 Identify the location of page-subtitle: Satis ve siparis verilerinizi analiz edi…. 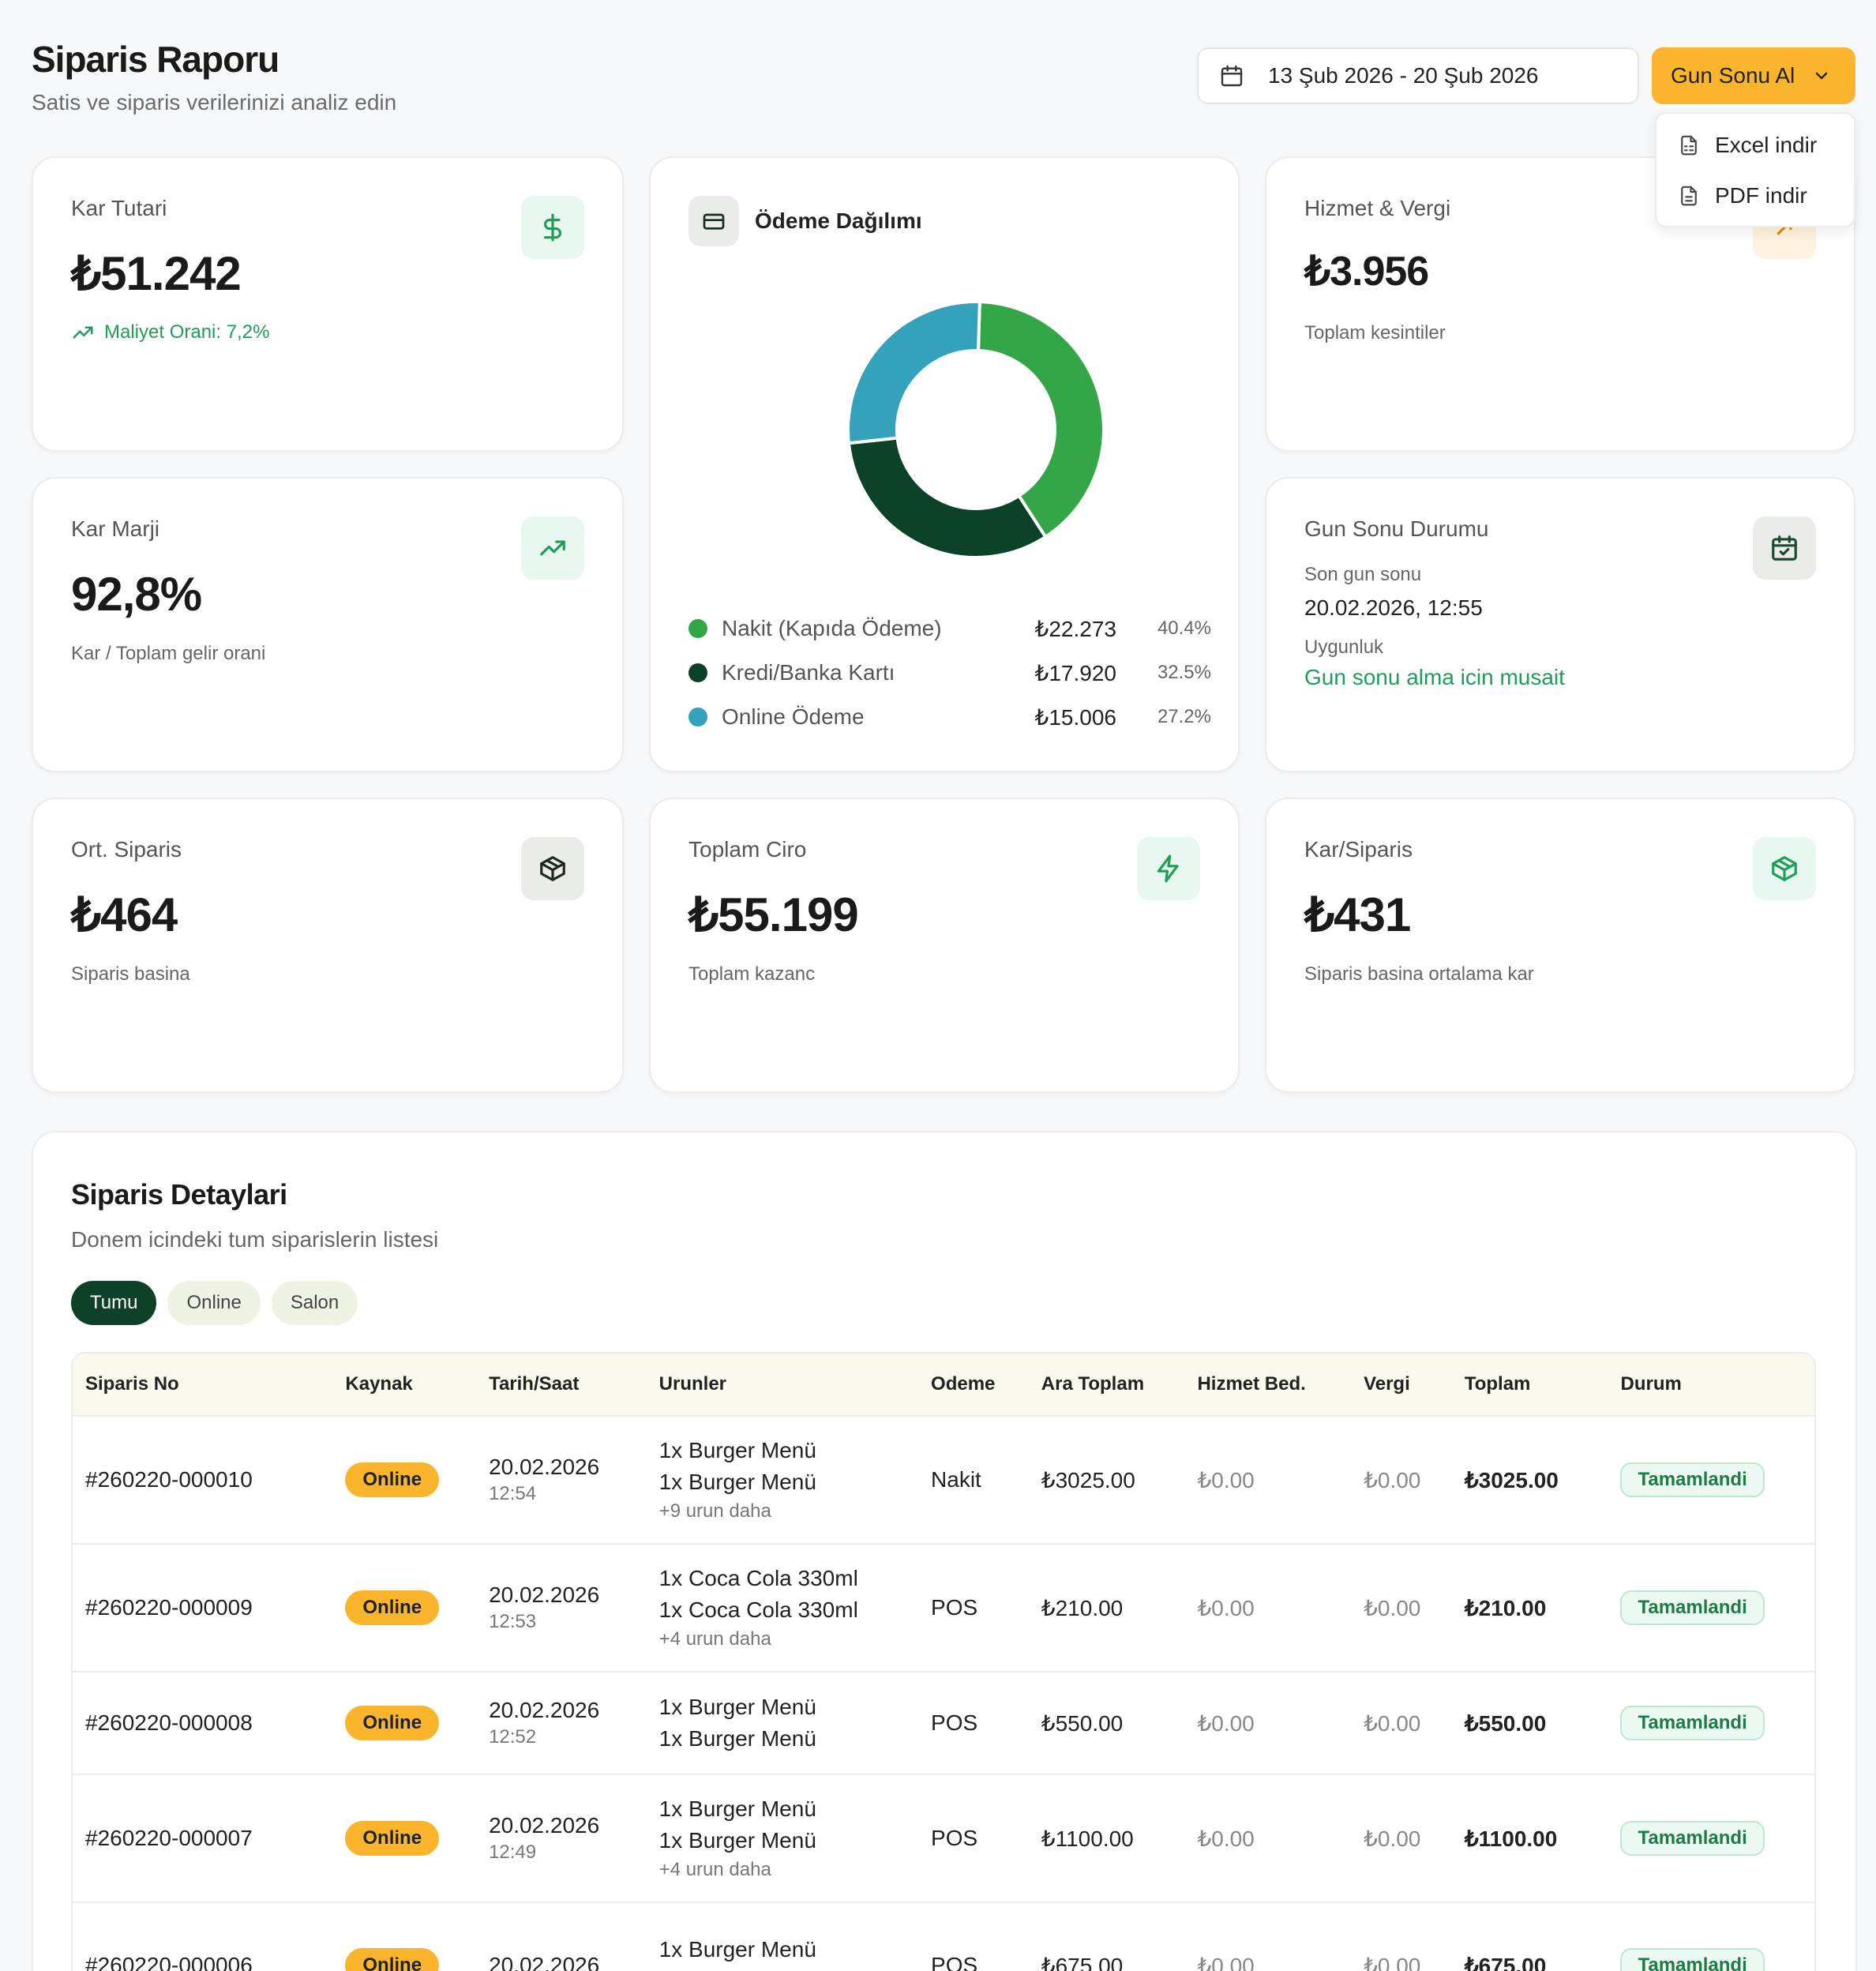
(214, 102).